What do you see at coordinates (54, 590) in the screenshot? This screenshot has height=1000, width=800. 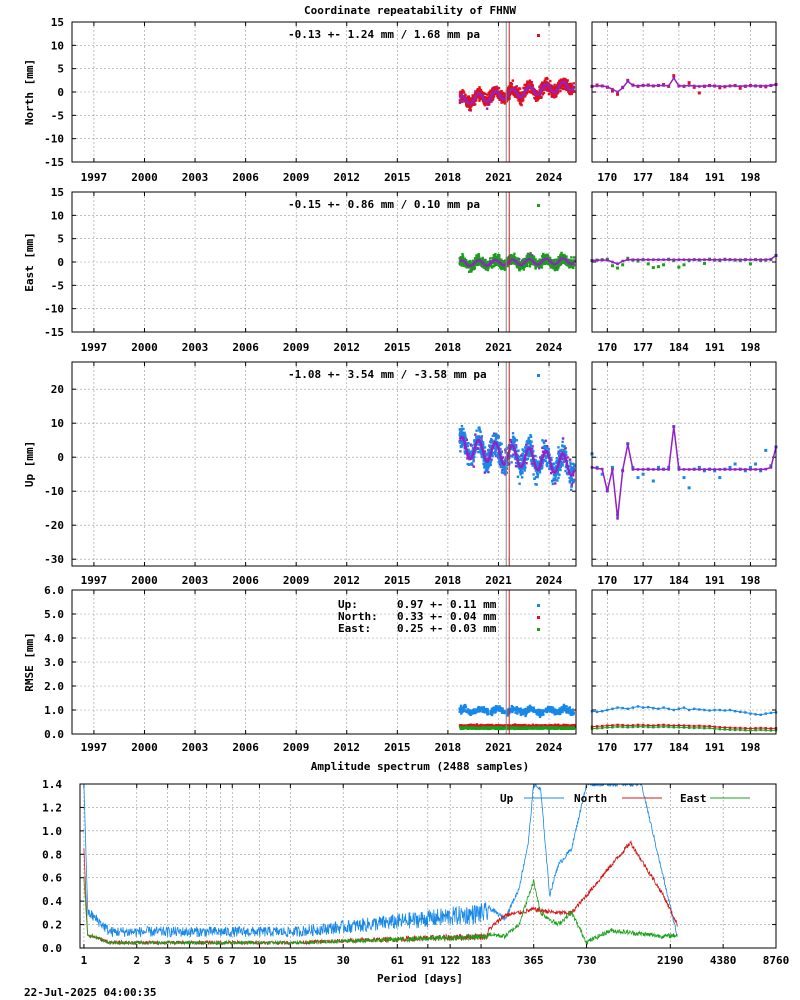 I see `y-tick-label: 6.0` at bounding box center [54, 590].